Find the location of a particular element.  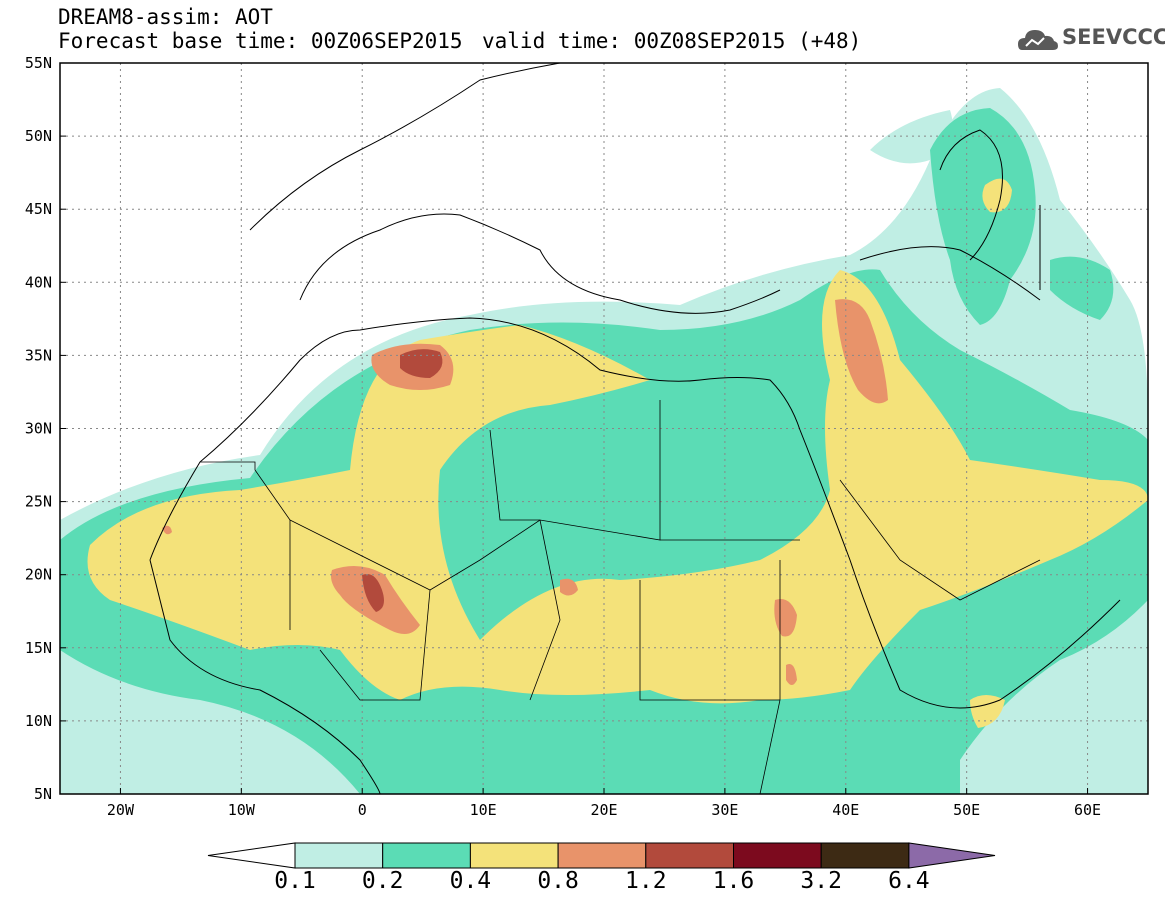

lat-label: 15N is located at coordinates (38, 648).